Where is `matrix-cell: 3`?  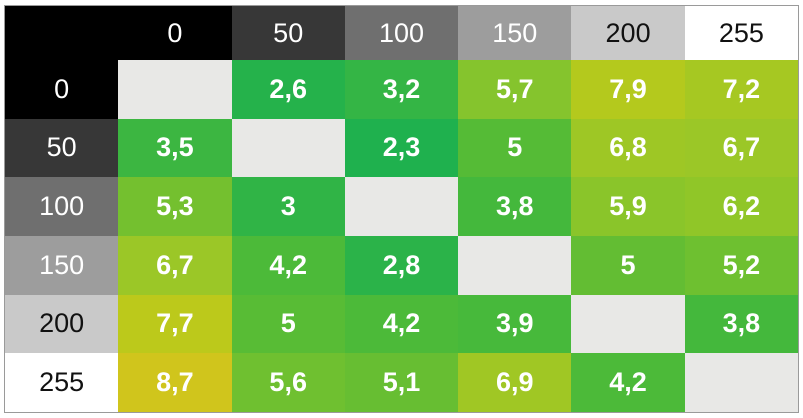 matrix-cell: 3 is located at coordinates (288, 206).